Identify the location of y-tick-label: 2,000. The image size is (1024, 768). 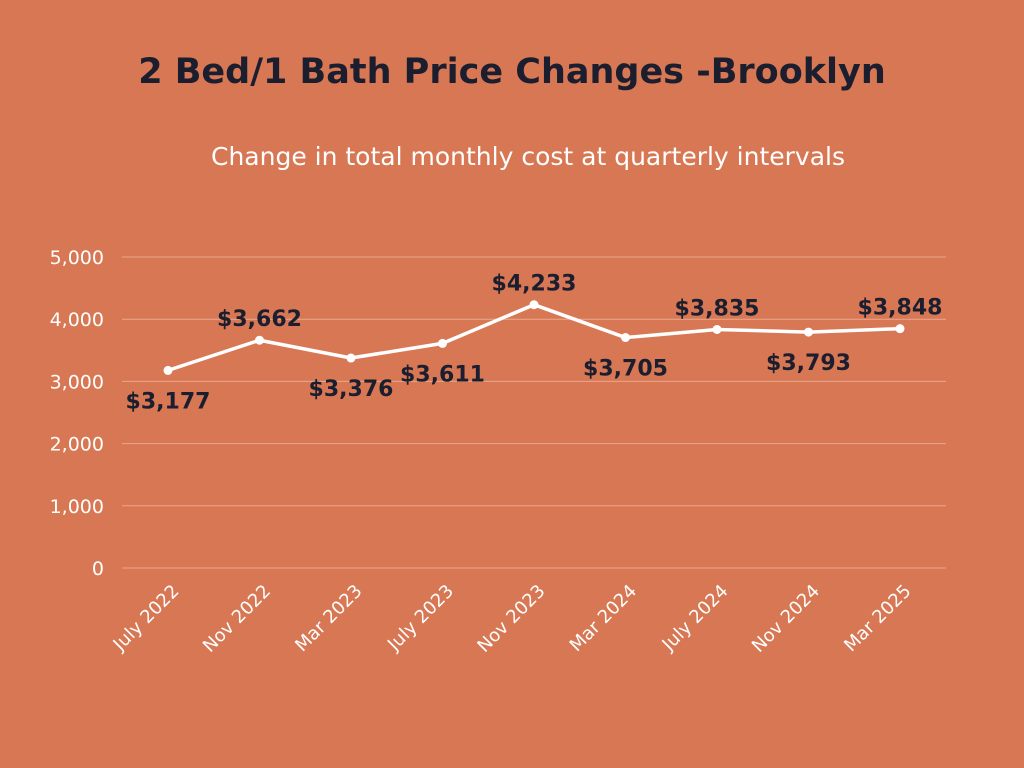
(77, 445).